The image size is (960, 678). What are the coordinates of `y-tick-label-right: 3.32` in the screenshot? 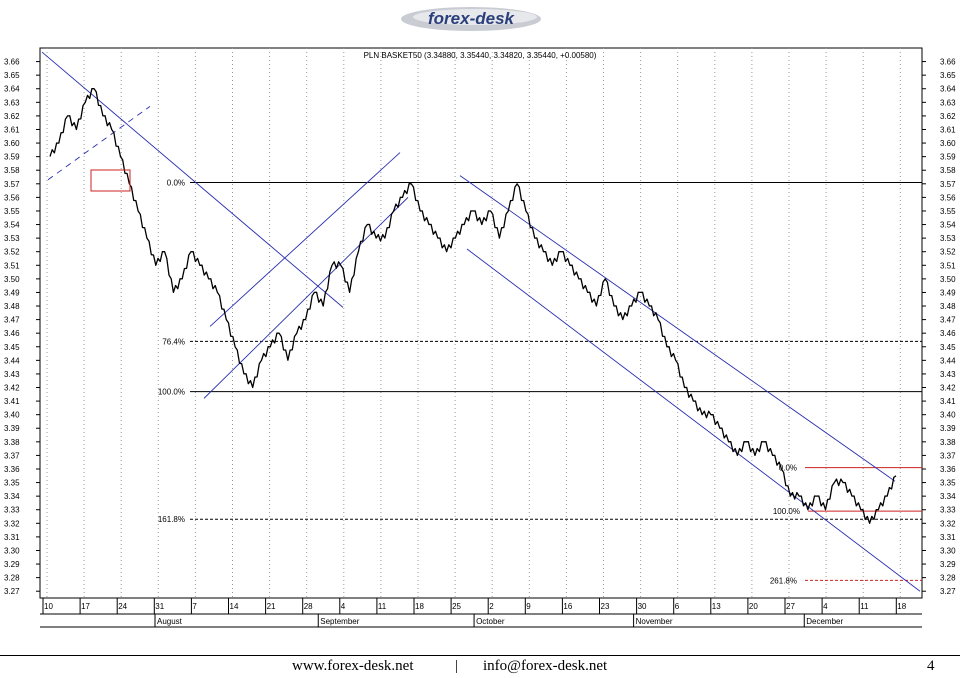 It's located at (948, 523).